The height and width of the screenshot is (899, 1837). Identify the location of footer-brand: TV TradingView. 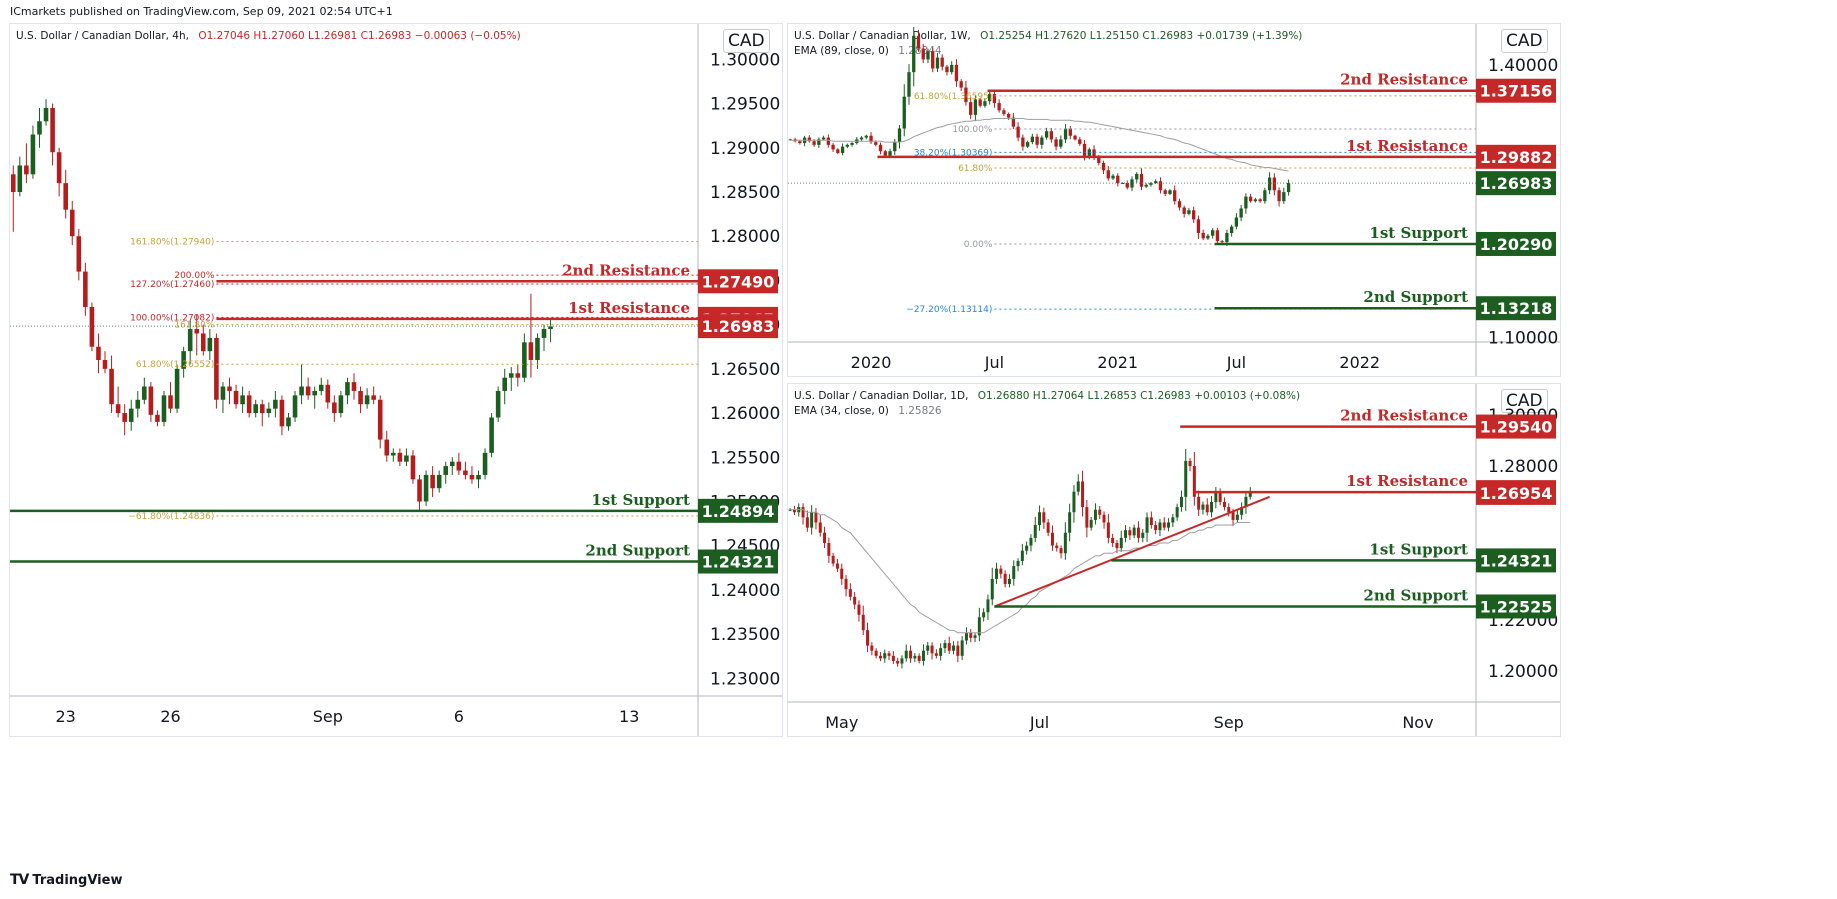
(66, 880).